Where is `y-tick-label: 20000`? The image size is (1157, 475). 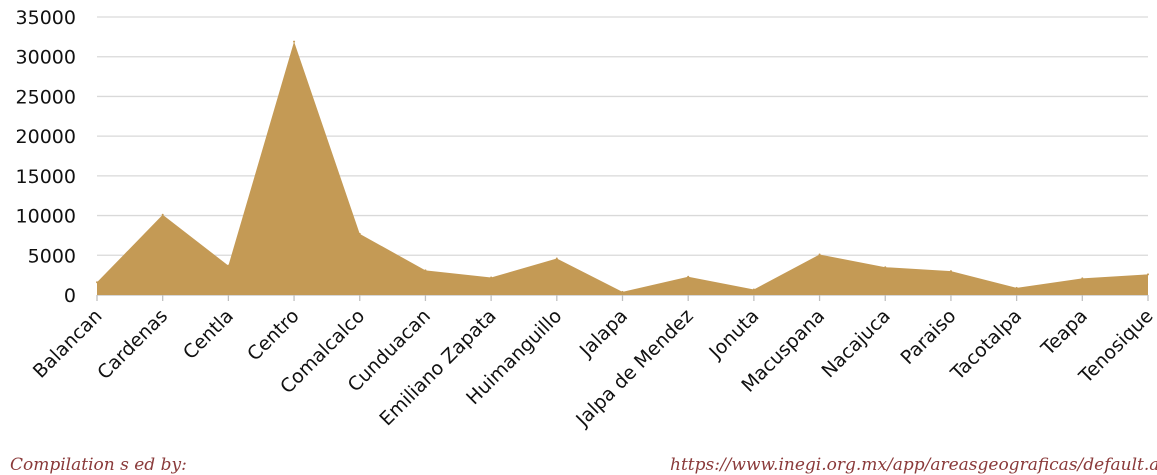
y-tick-label: 20000 is located at coordinates (46, 137).